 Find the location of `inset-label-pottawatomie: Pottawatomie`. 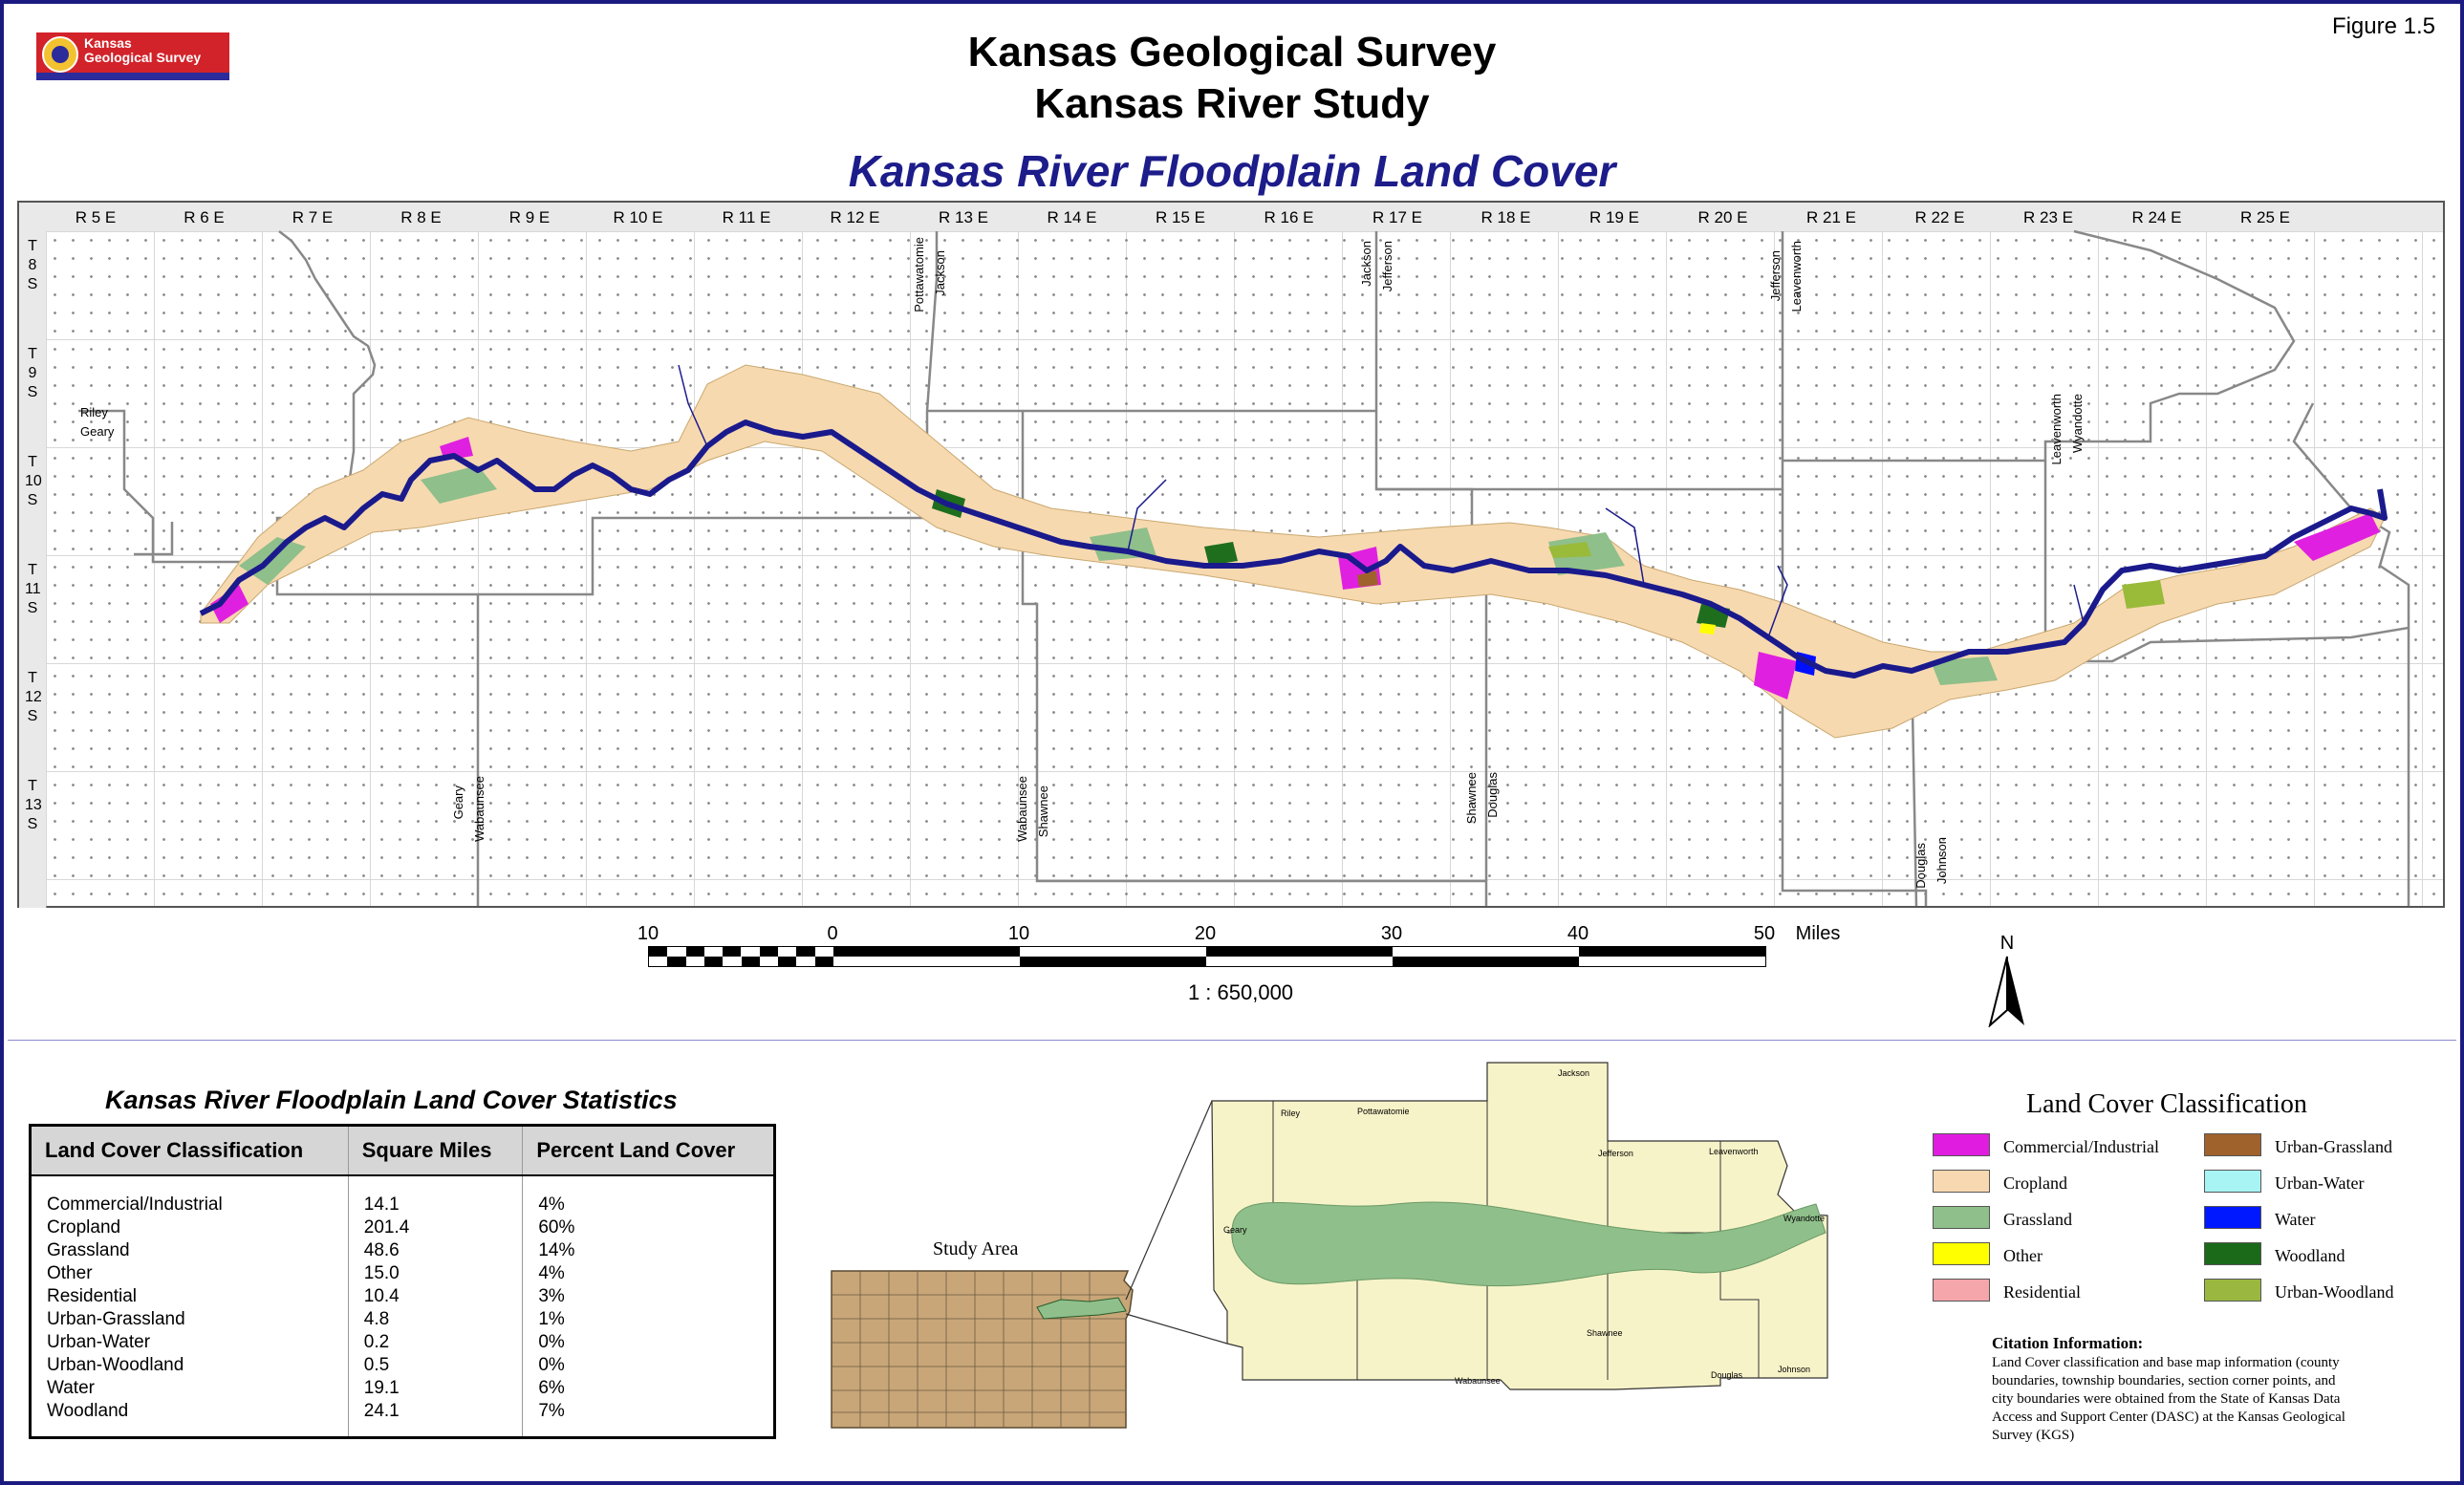

inset-label-pottawatomie: Pottawatomie is located at coordinates (1384, 1111).